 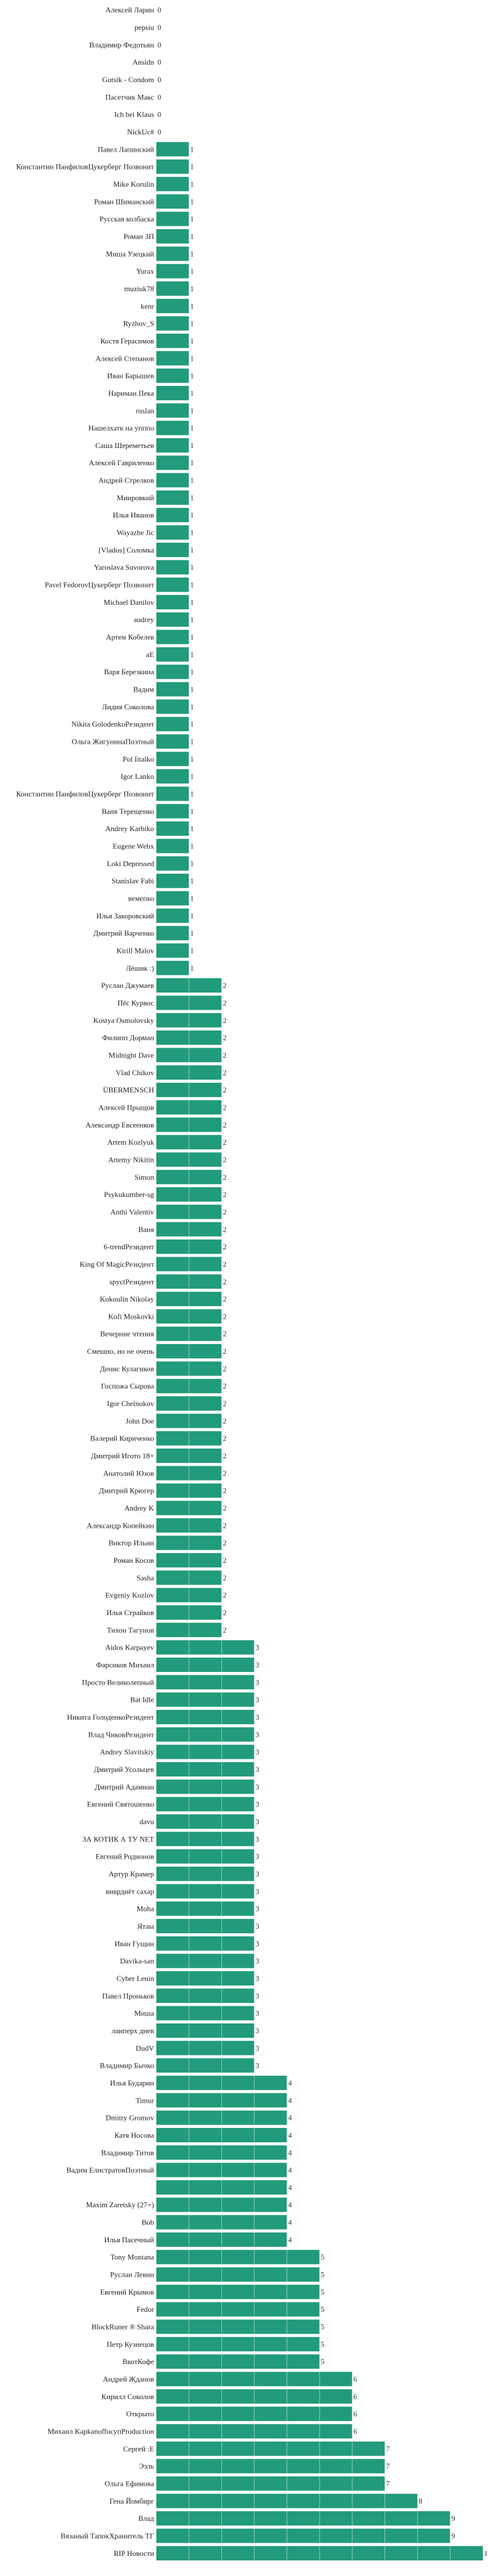 What do you see at coordinates (133, 880) in the screenshot?
I see `category-label: Stanislav Fabi` at bounding box center [133, 880].